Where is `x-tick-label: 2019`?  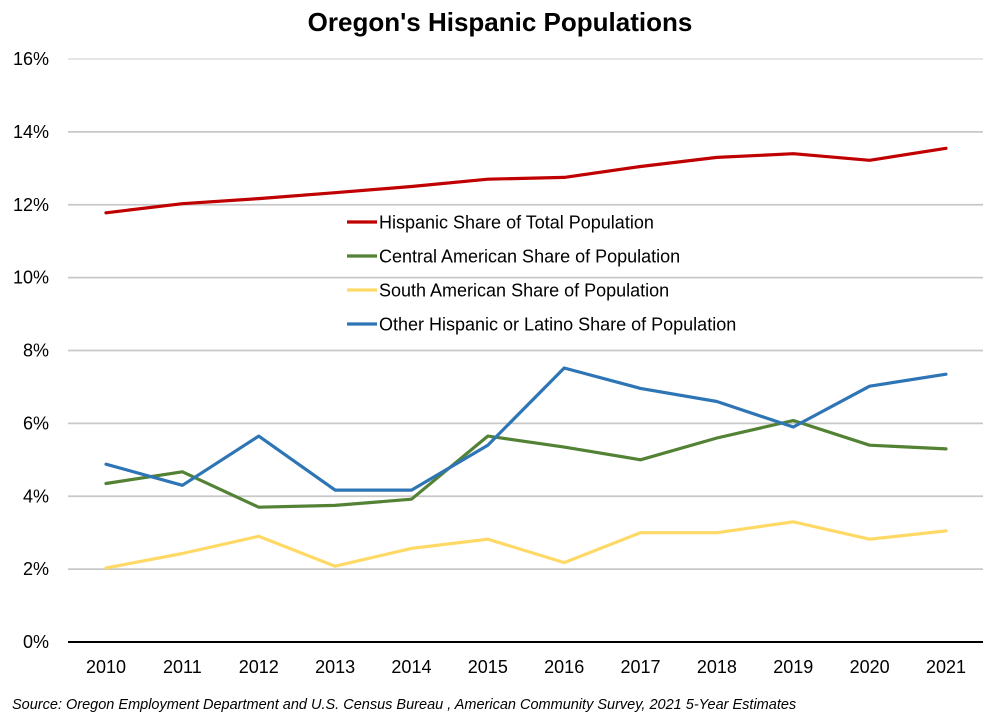
x-tick-label: 2019 is located at coordinates (793, 667).